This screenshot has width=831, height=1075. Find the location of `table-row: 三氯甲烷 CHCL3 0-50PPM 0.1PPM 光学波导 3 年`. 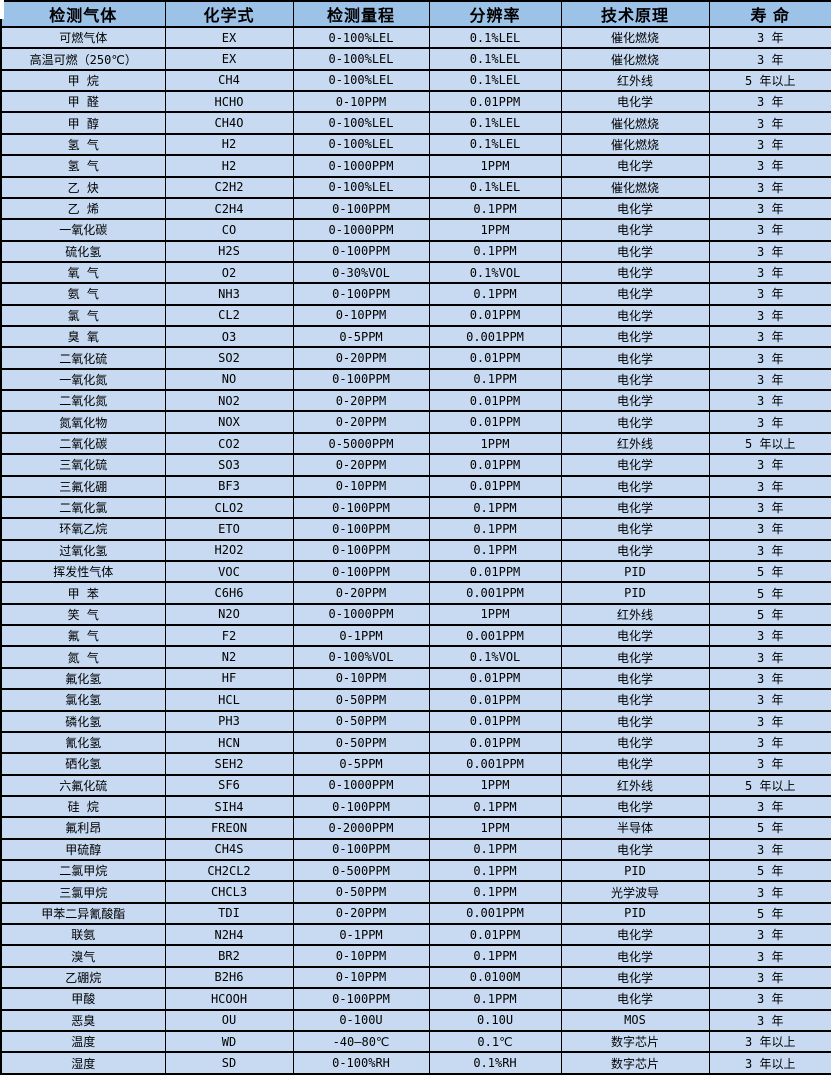

table-row: 三氯甲烷 CHCL3 0-50PPM 0.1PPM 光学波导 3 年 is located at coordinates (415, 892).